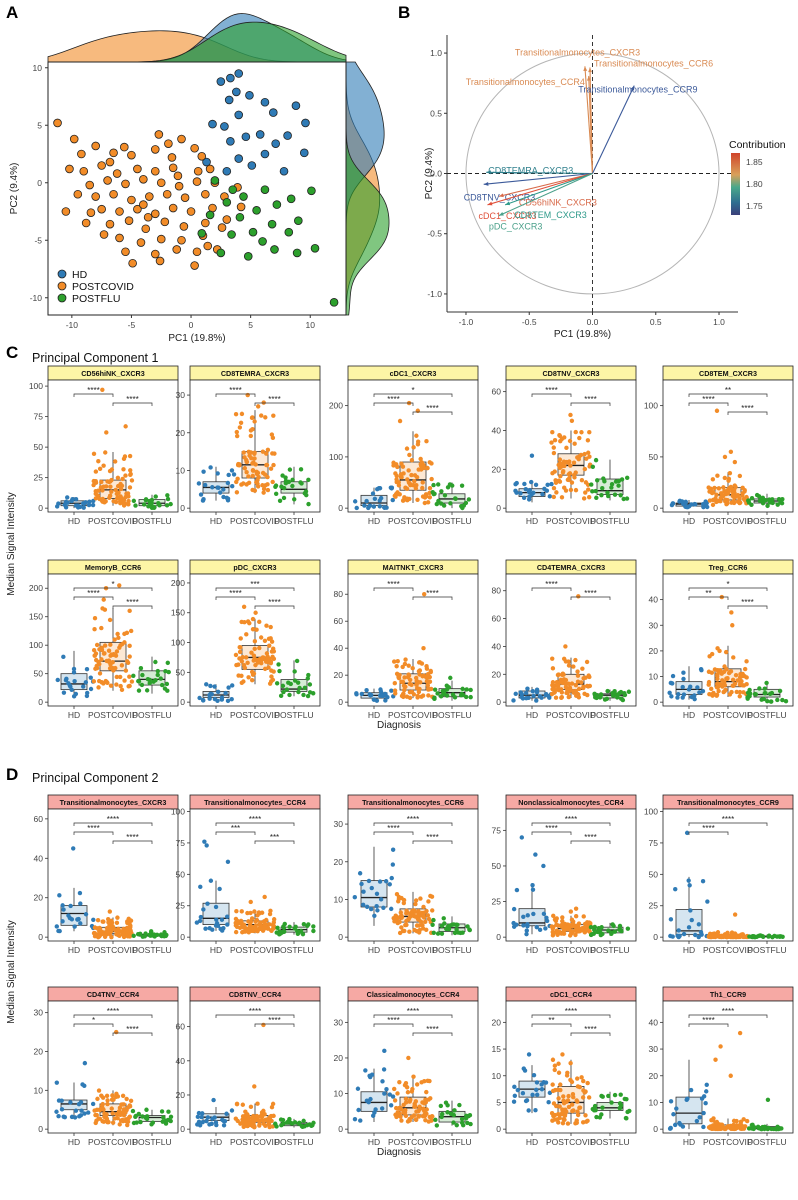  Describe the element at coordinates (571, 994) in the screenshot. I see `facet-title: cDC1_CCR4` at that location.